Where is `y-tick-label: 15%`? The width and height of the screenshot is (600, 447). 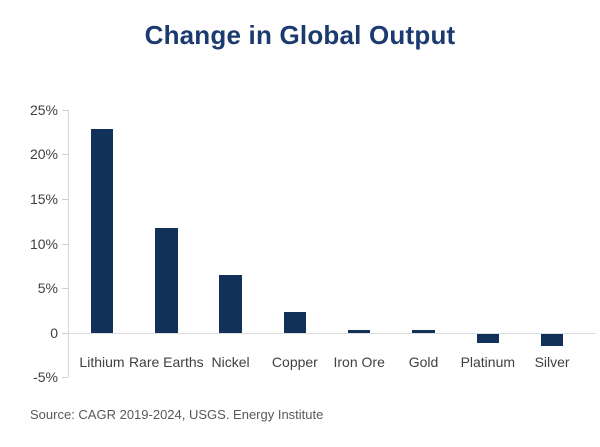 y-tick-label: 15% is located at coordinates (43, 198).